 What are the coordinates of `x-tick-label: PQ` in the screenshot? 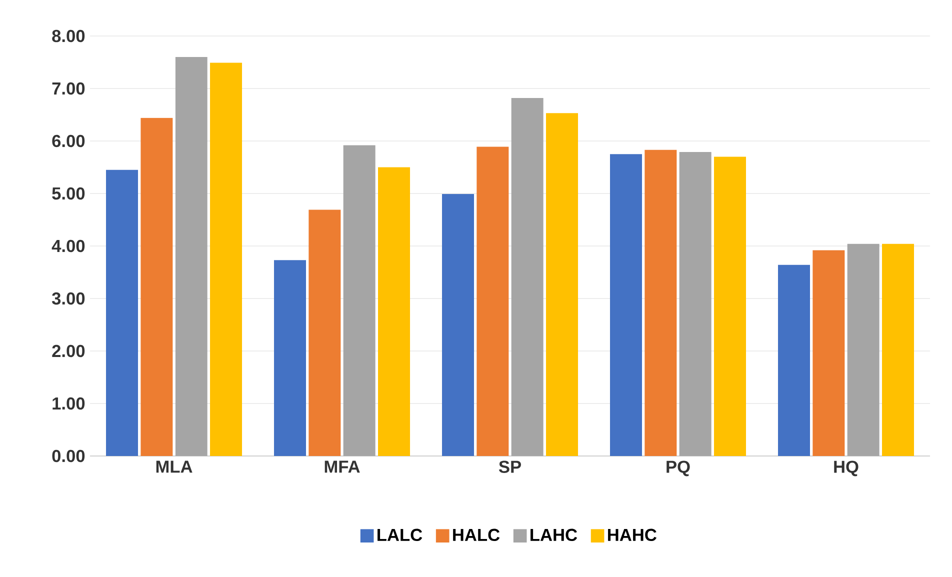 It's located at (678, 468).